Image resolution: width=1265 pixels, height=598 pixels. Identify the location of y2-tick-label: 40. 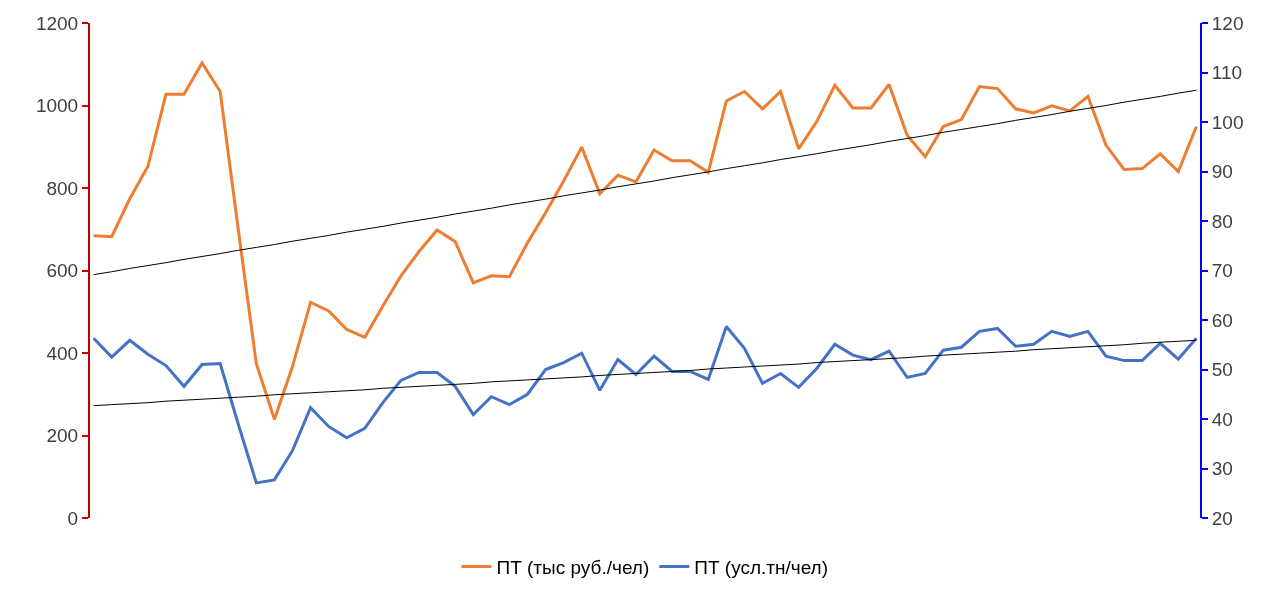
(1222, 419).